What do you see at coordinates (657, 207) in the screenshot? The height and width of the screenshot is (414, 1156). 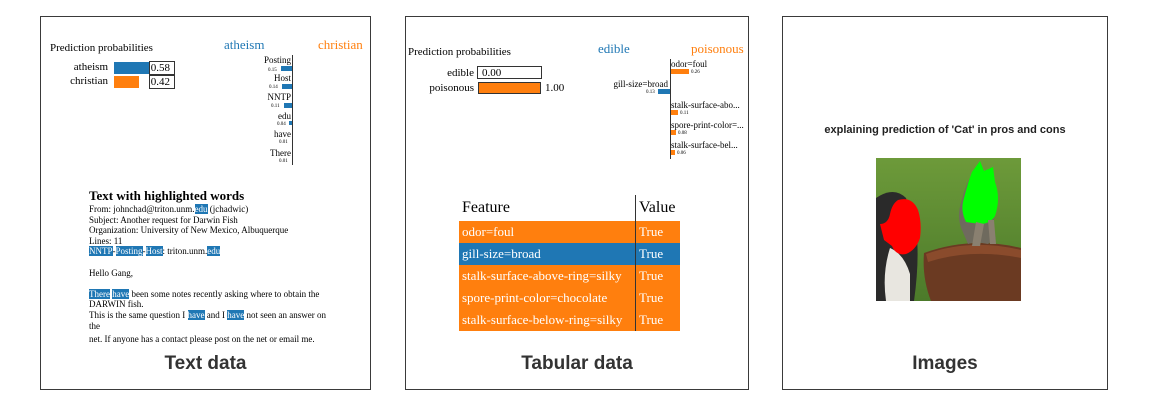 I see `table-header-value: Value` at bounding box center [657, 207].